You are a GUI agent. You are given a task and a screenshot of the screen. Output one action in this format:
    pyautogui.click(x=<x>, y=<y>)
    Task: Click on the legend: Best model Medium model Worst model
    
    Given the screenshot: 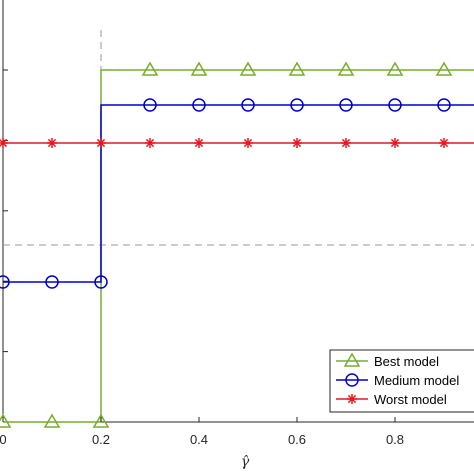 What is the action you would take?
    pyautogui.click(x=401, y=381)
    